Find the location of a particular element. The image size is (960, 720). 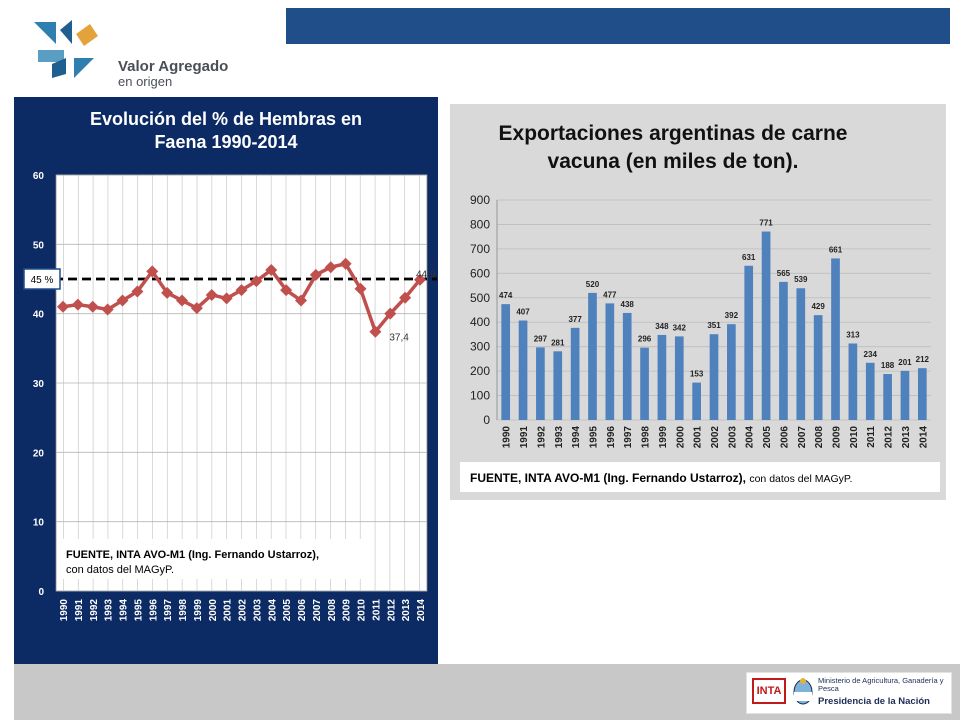

bar-x-tick-label: 2012 is located at coordinates (889, 437).